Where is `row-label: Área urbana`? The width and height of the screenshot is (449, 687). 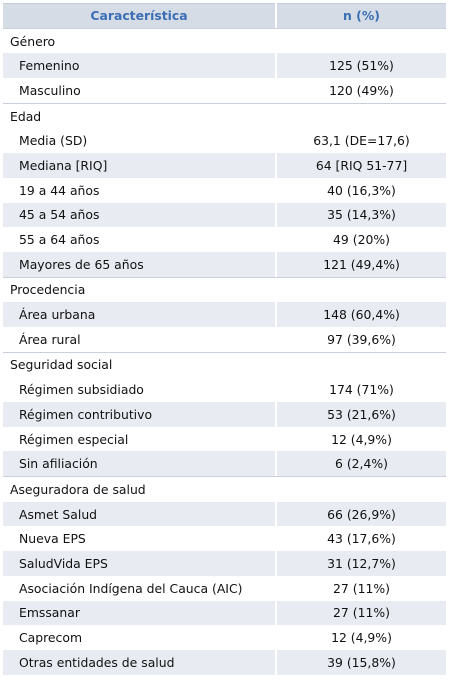 row-label: Área urbana is located at coordinates (139, 314).